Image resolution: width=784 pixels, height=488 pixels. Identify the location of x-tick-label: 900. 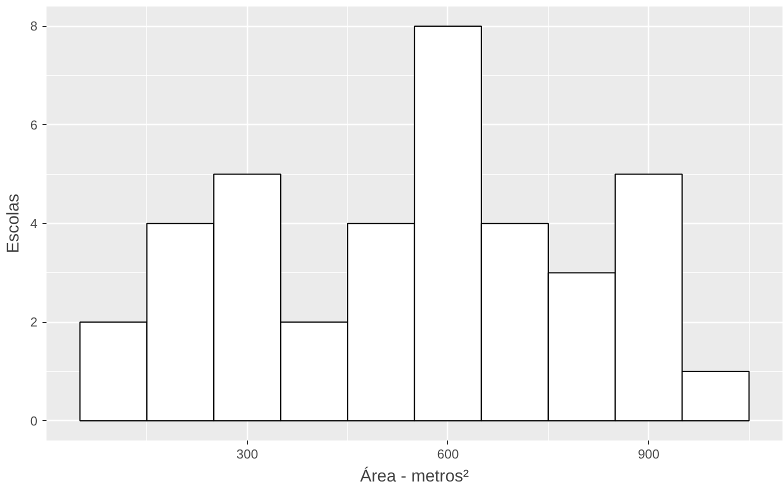
(649, 454).